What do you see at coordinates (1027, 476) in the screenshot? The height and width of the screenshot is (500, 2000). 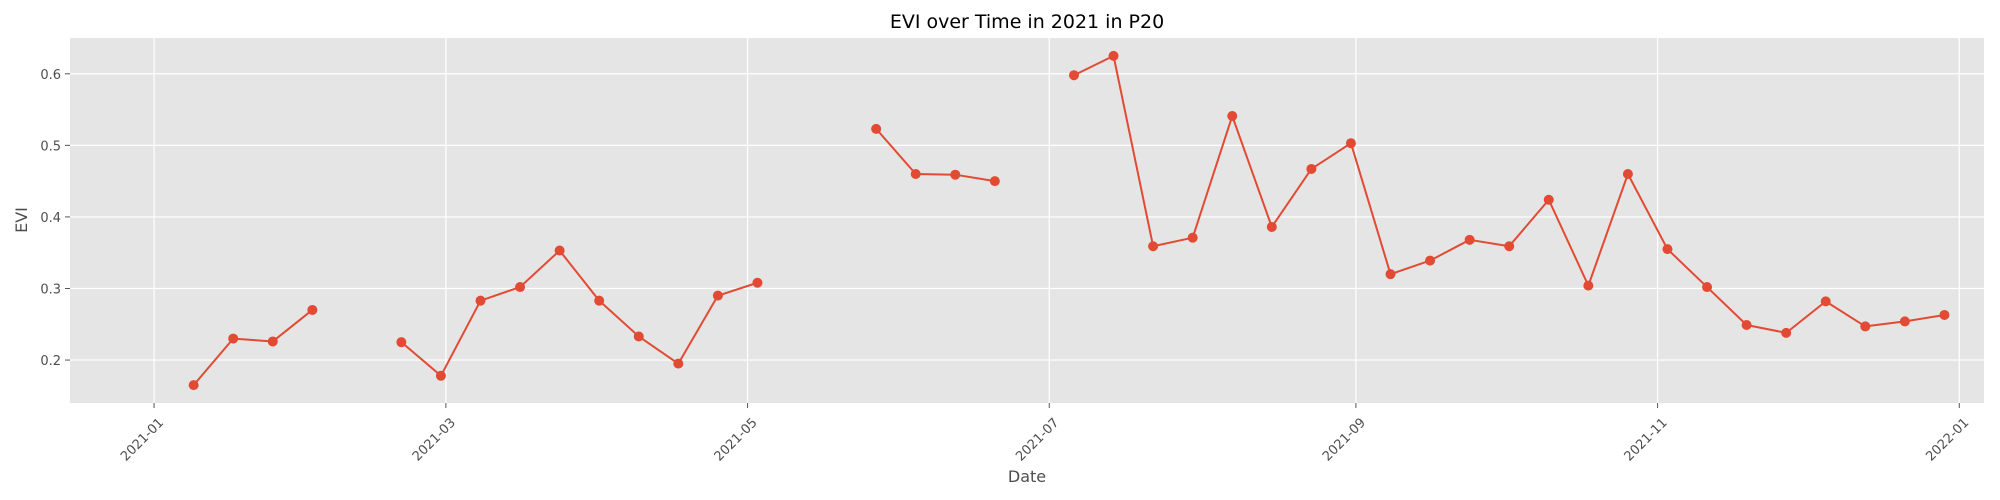 I see `x-axis-title: Date` at bounding box center [1027, 476].